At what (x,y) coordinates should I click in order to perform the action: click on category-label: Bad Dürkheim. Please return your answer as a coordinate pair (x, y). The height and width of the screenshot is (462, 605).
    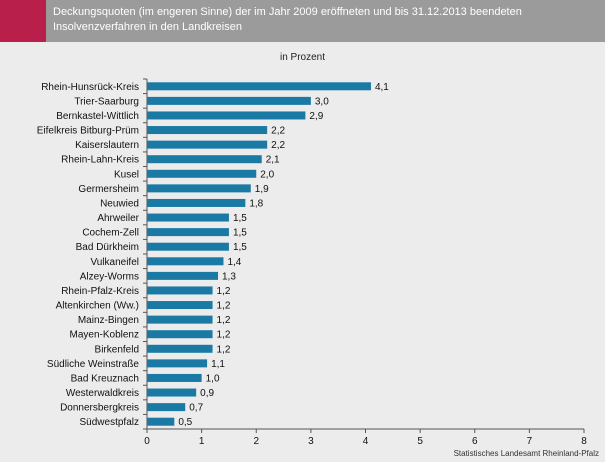
    Looking at the image, I should click on (107, 247).